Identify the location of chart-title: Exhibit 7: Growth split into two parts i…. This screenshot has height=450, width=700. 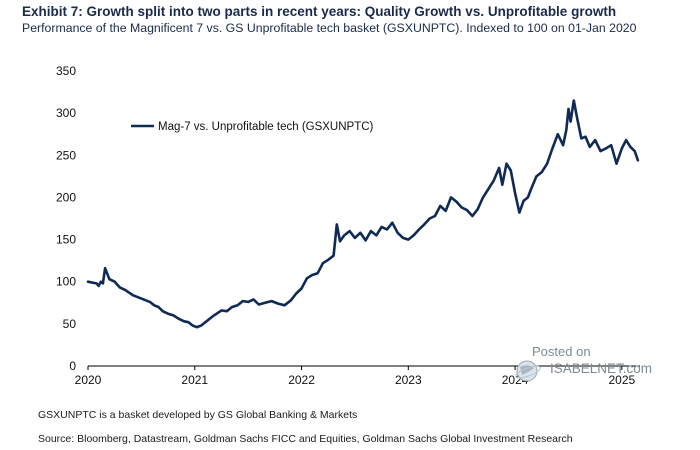
(319, 11).